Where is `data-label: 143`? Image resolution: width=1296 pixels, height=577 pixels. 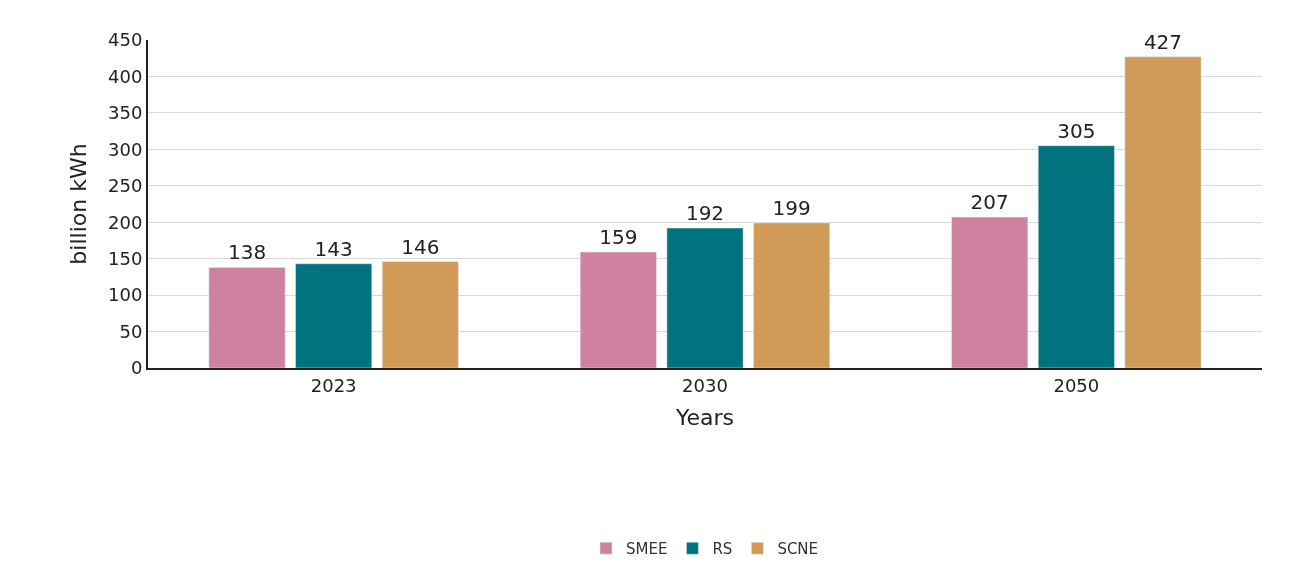 data-label: 143 is located at coordinates (333, 248).